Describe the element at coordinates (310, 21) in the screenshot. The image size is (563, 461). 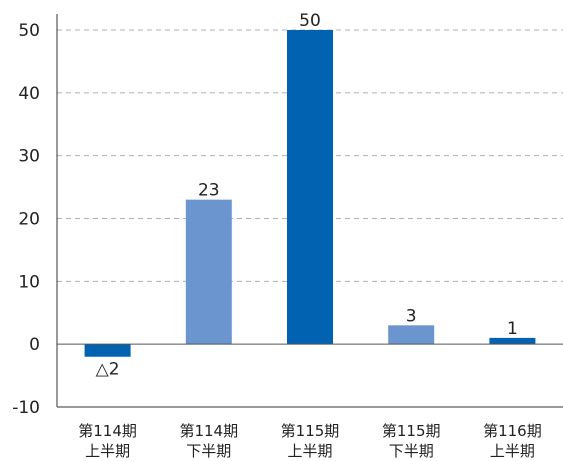
I see `data-label: 50` at that location.